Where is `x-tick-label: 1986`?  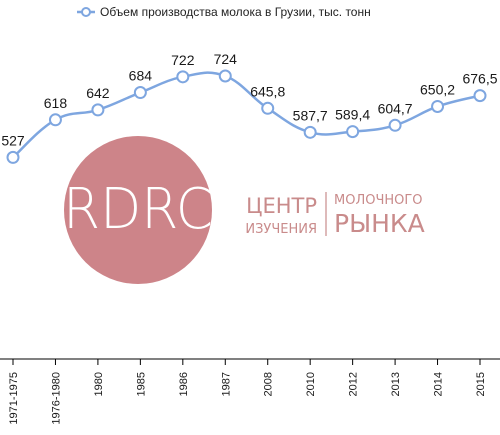
x-tick-label: 1986 is located at coordinates (184, 384).